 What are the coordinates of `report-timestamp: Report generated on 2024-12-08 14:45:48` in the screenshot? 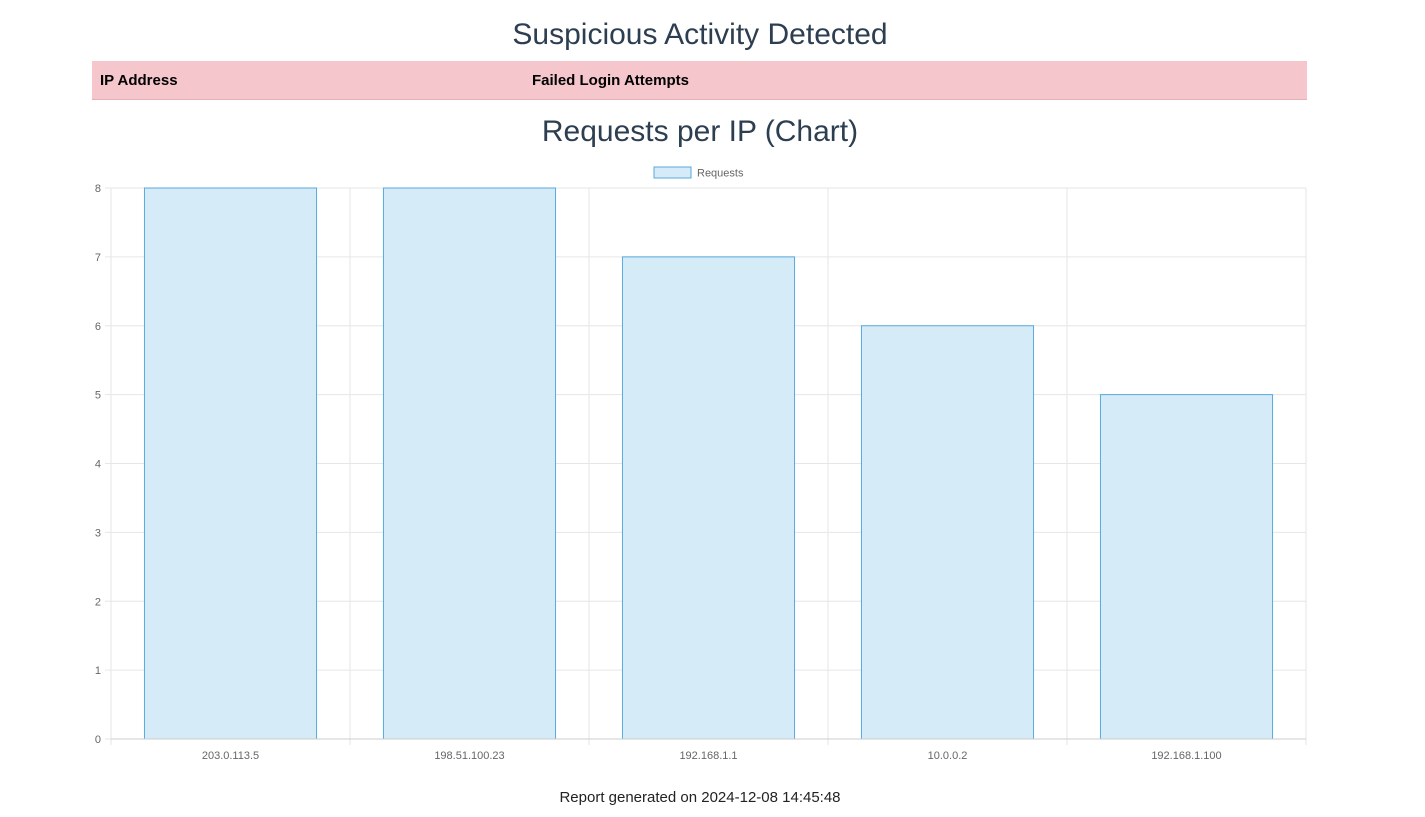 It's located at (700, 797).